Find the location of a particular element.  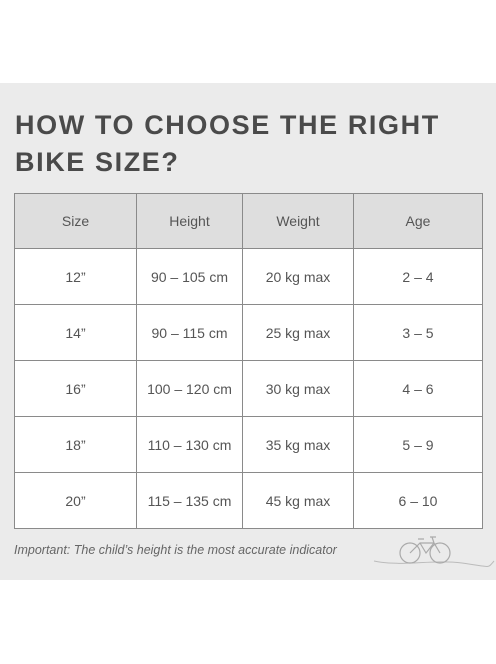

table-cell: 18” is located at coordinates (75, 444).